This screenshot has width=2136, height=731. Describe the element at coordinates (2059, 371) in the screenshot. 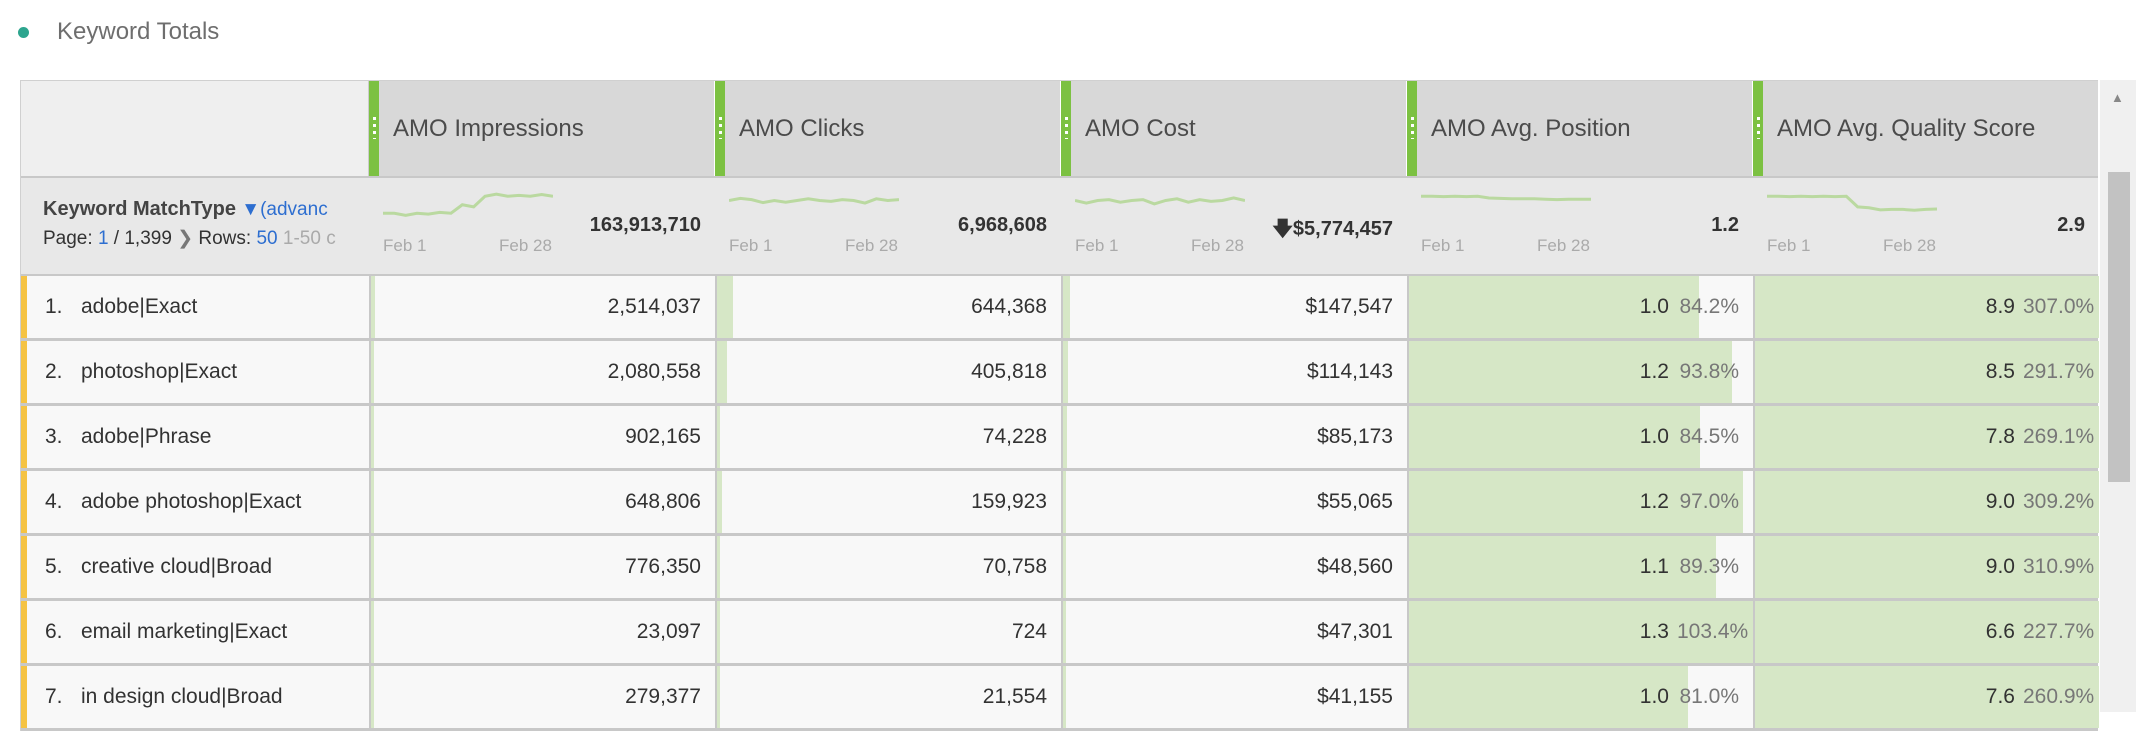

I see `cell-percent: 291.7%` at that location.